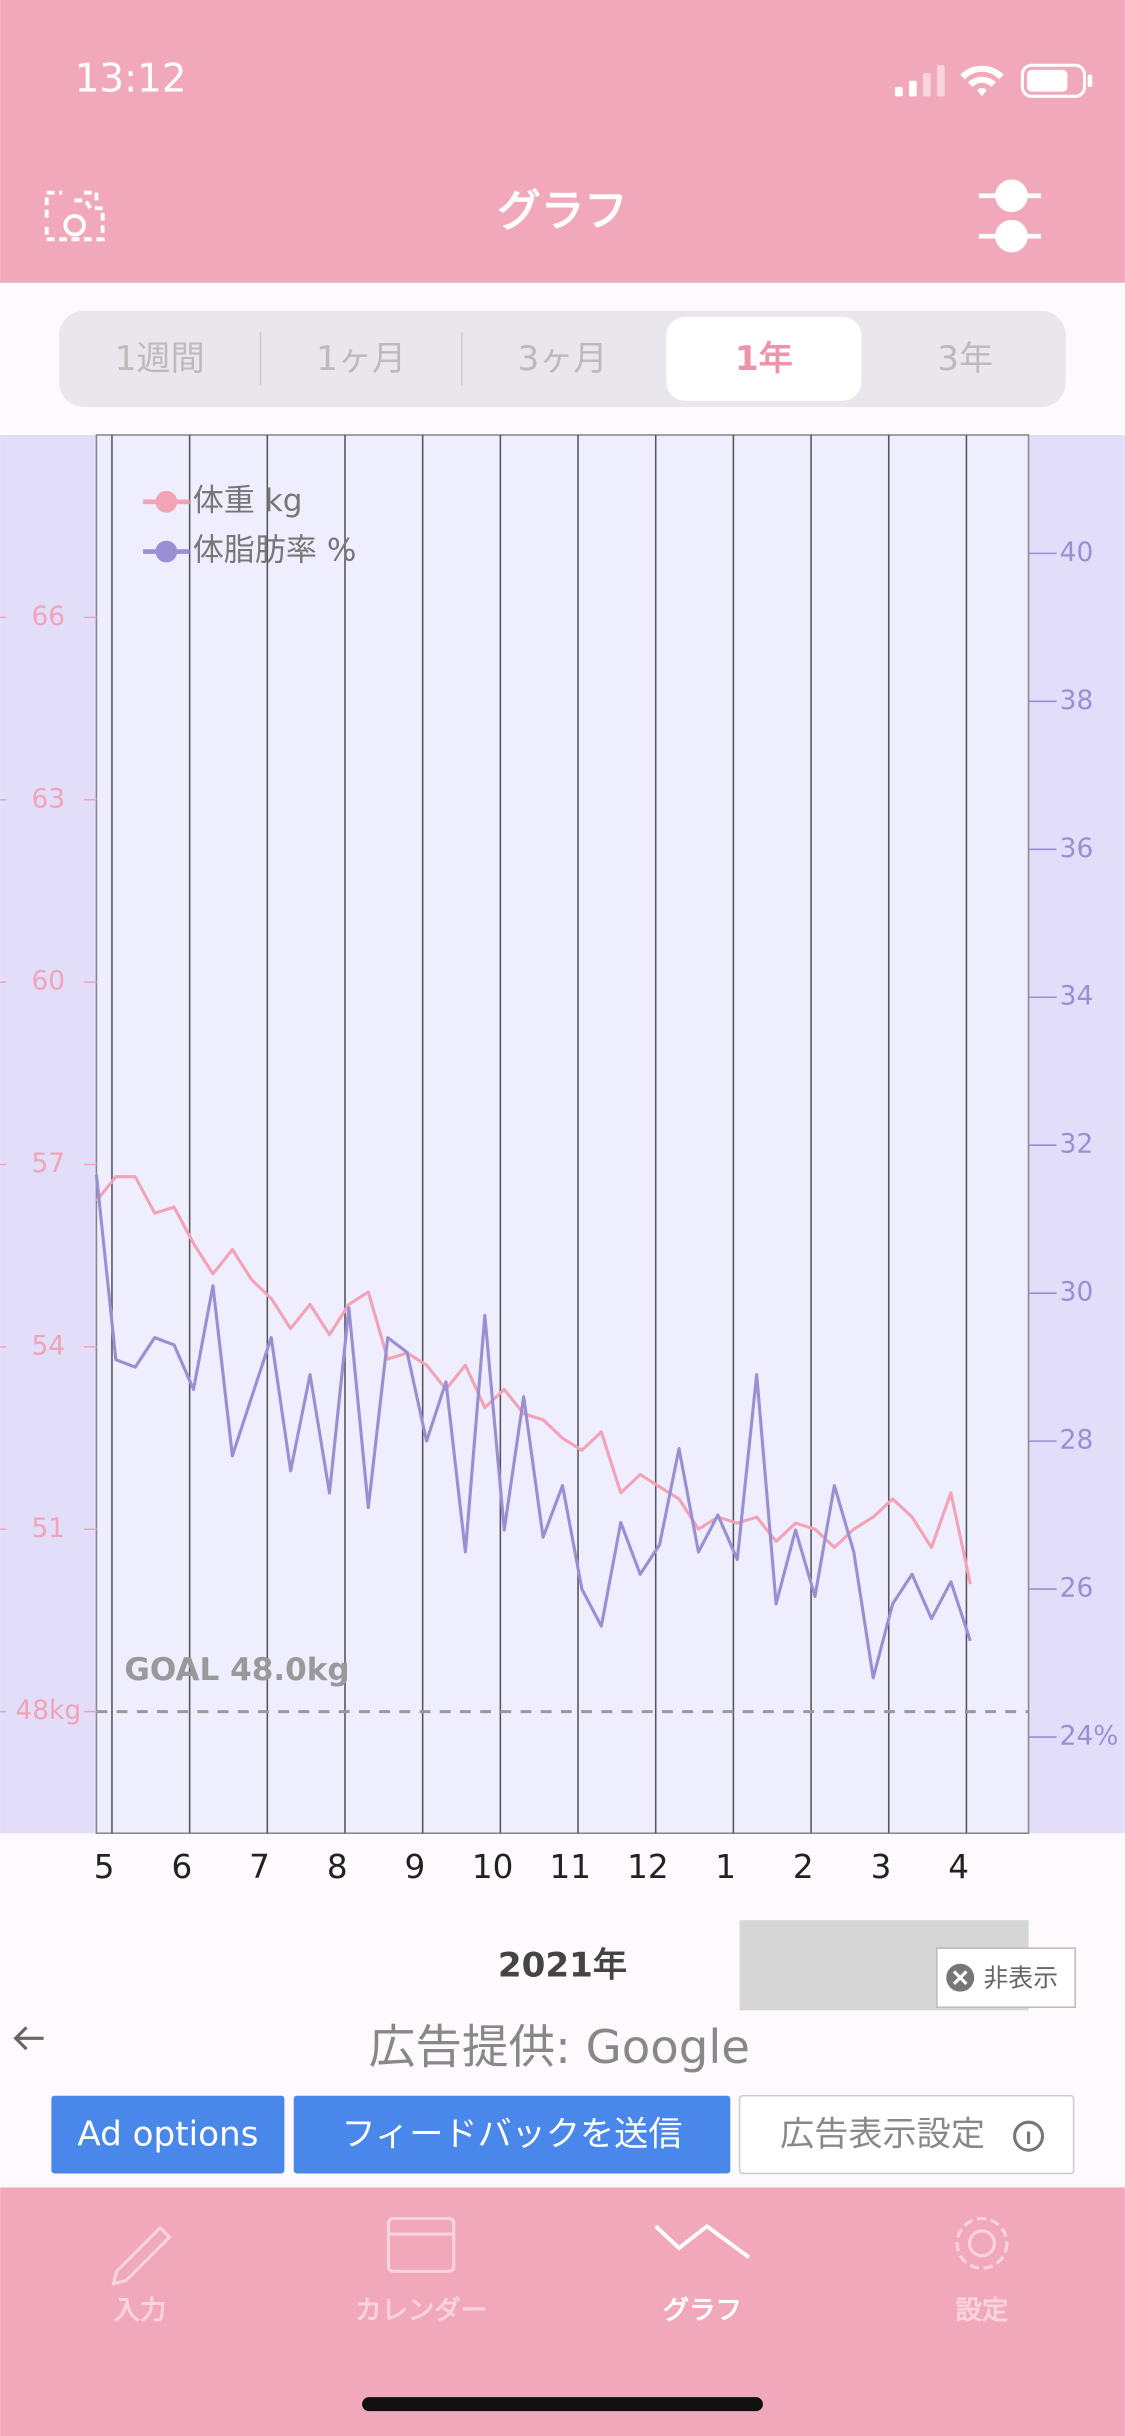 The image size is (1125, 2436). I want to click on tab-bar-label: カレンダー, so click(421, 2310).